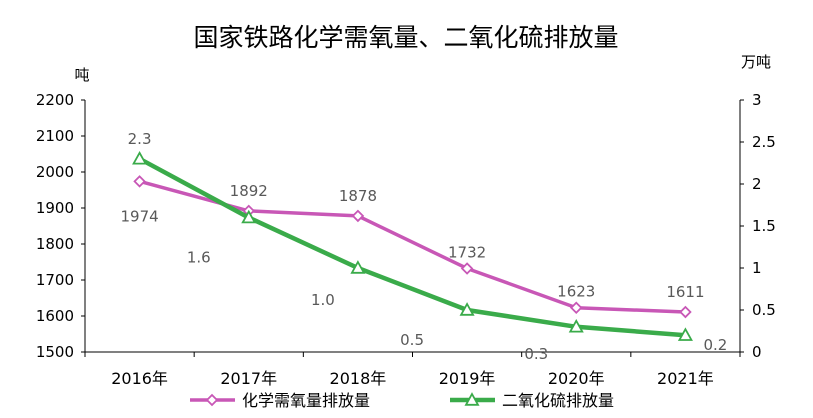  What do you see at coordinates (55, 100) in the screenshot?
I see `left-tick-label: 2200` at bounding box center [55, 100].